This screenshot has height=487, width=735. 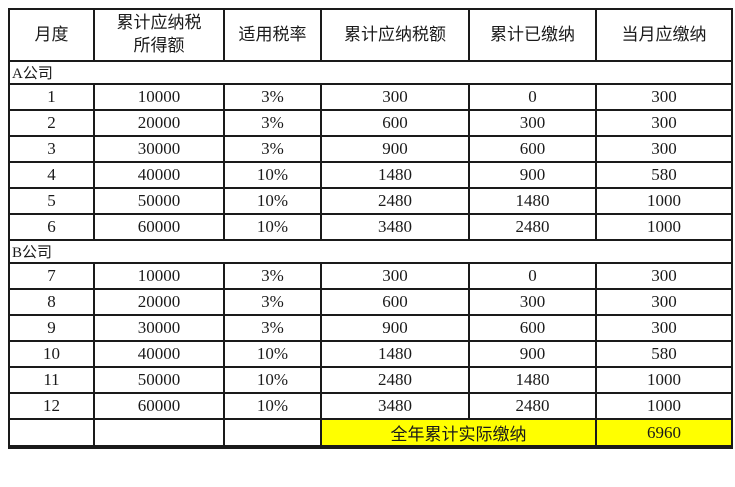 I want to click on month-cell: 6, so click(x=51, y=227).